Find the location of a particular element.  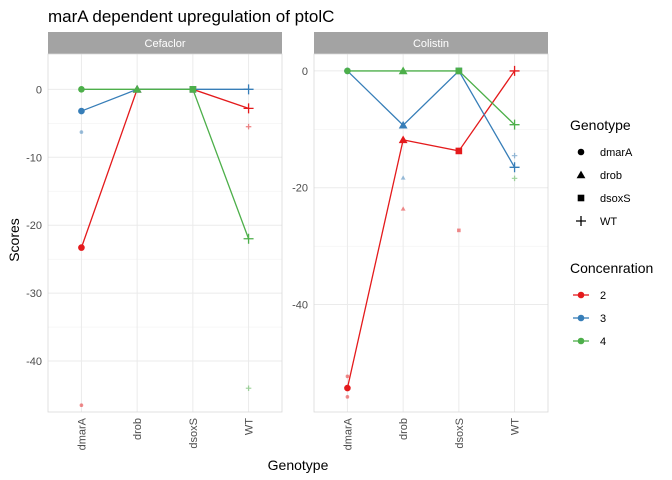

legend-title: Concenration is located at coordinates (611, 268).